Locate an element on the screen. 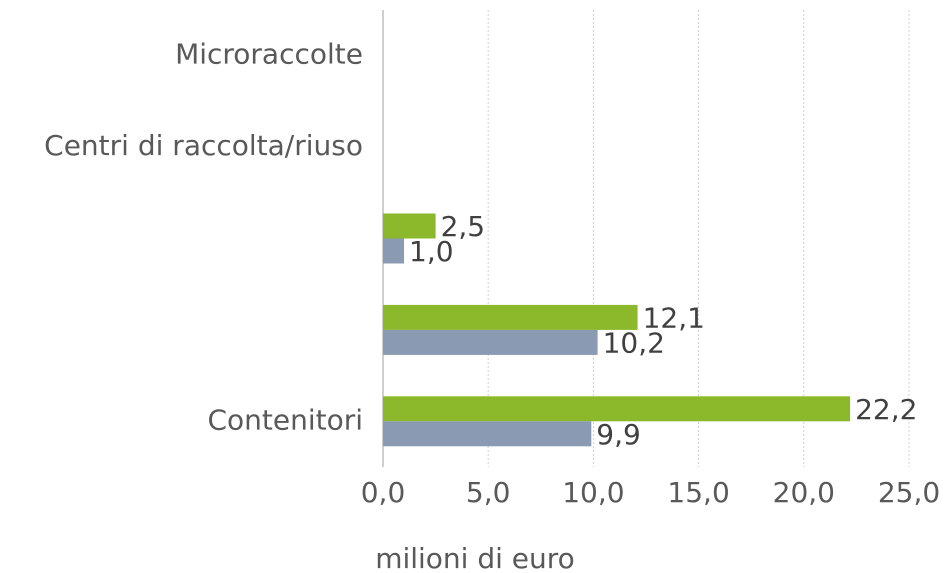  y-tick-label: Centri di raccolta/riuso is located at coordinates (203, 145).